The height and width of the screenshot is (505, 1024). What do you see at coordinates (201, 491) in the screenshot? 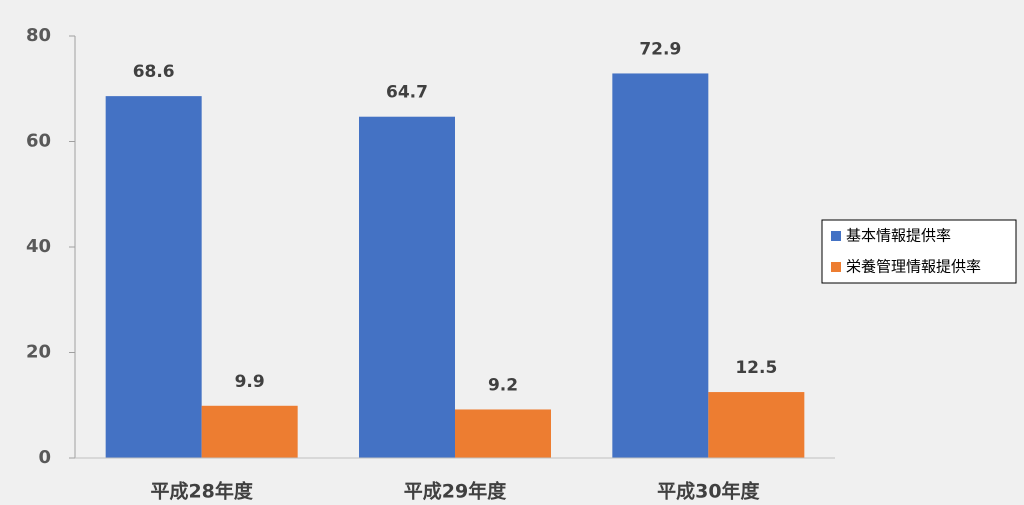
I see `x-tick-label: 平成28年度` at bounding box center [201, 491].